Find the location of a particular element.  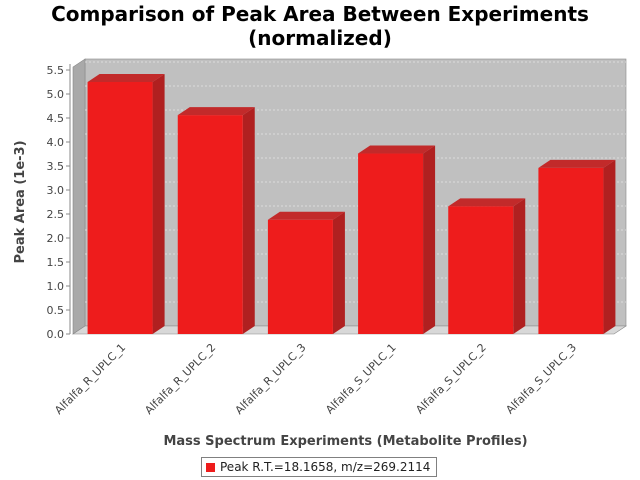

y-tick-label: 4.0 is located at coordinates (56, 142).